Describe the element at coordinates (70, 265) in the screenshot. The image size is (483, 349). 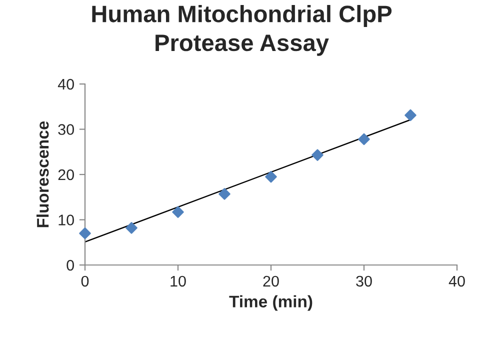
I see `y-tick-label: 0` at that location.